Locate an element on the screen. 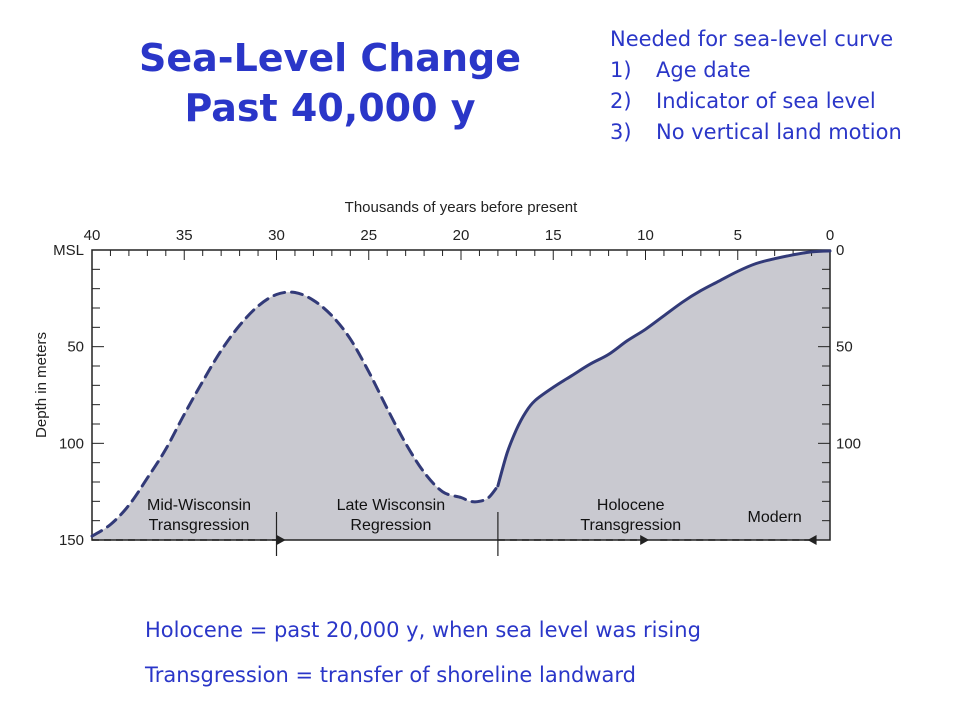 Image resolution: width=960 pixels, height=720 pixels. requirement-text: Indicator of sea level is located at coordinates (766, 101).